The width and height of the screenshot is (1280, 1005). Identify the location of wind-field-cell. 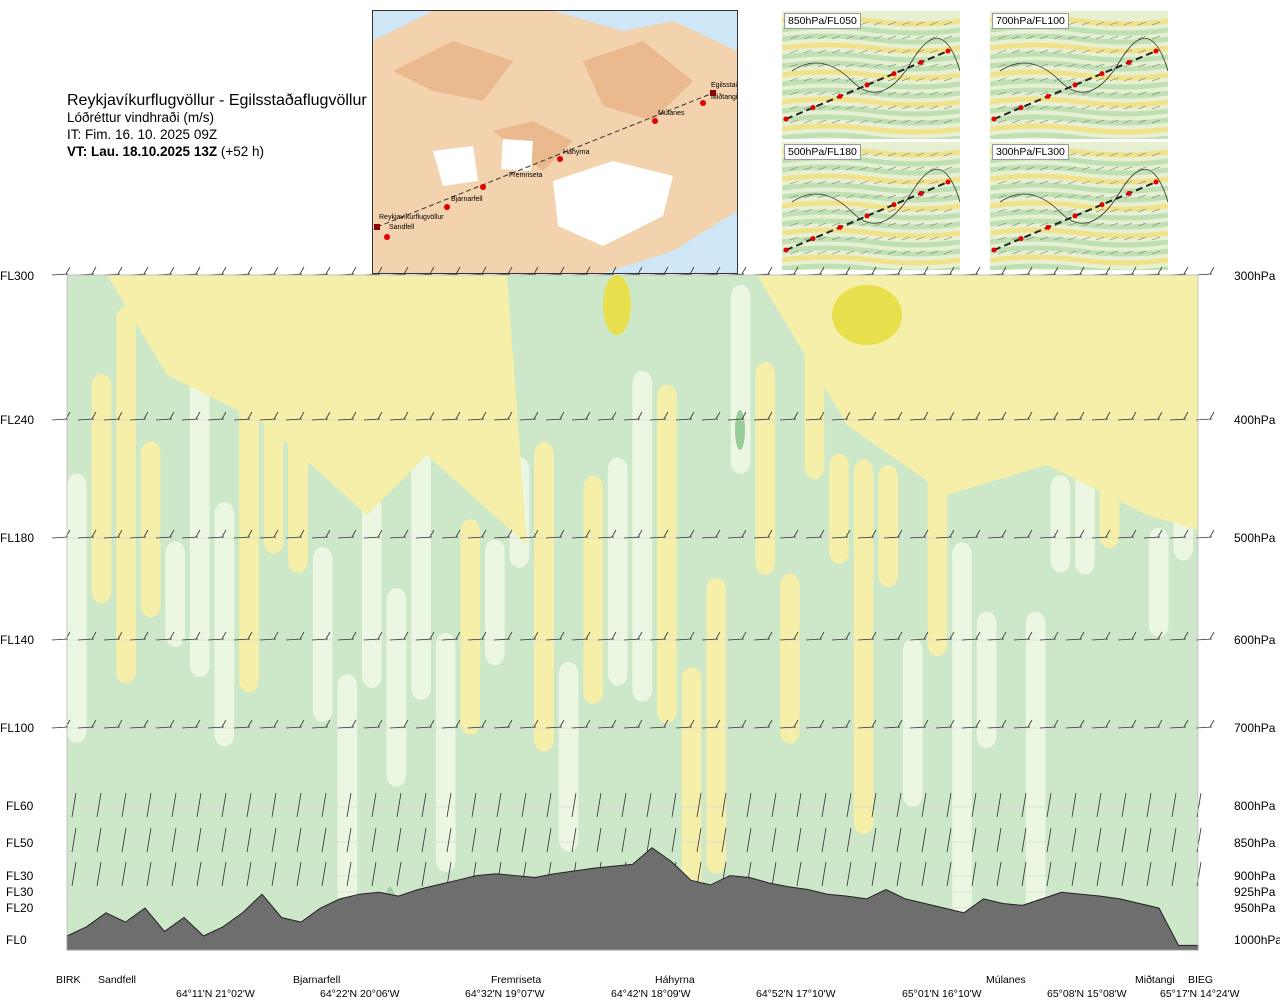
(642, 536).